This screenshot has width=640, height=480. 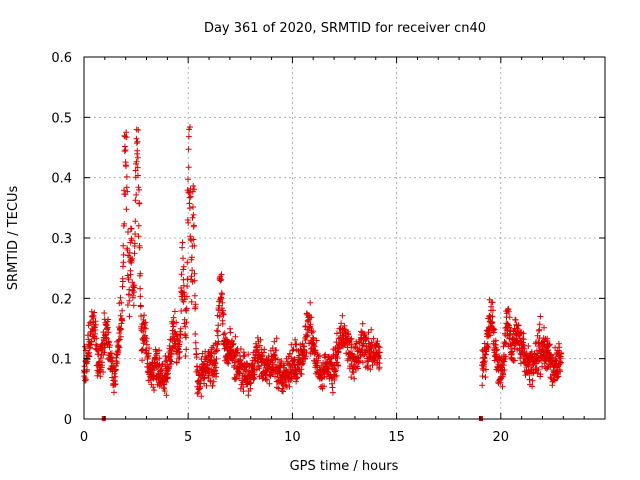 What do you see at coordinates (344, 466) in the screenshot?
I see `x-axis-label: GPS time / hours` at bounding box center [344, 466].